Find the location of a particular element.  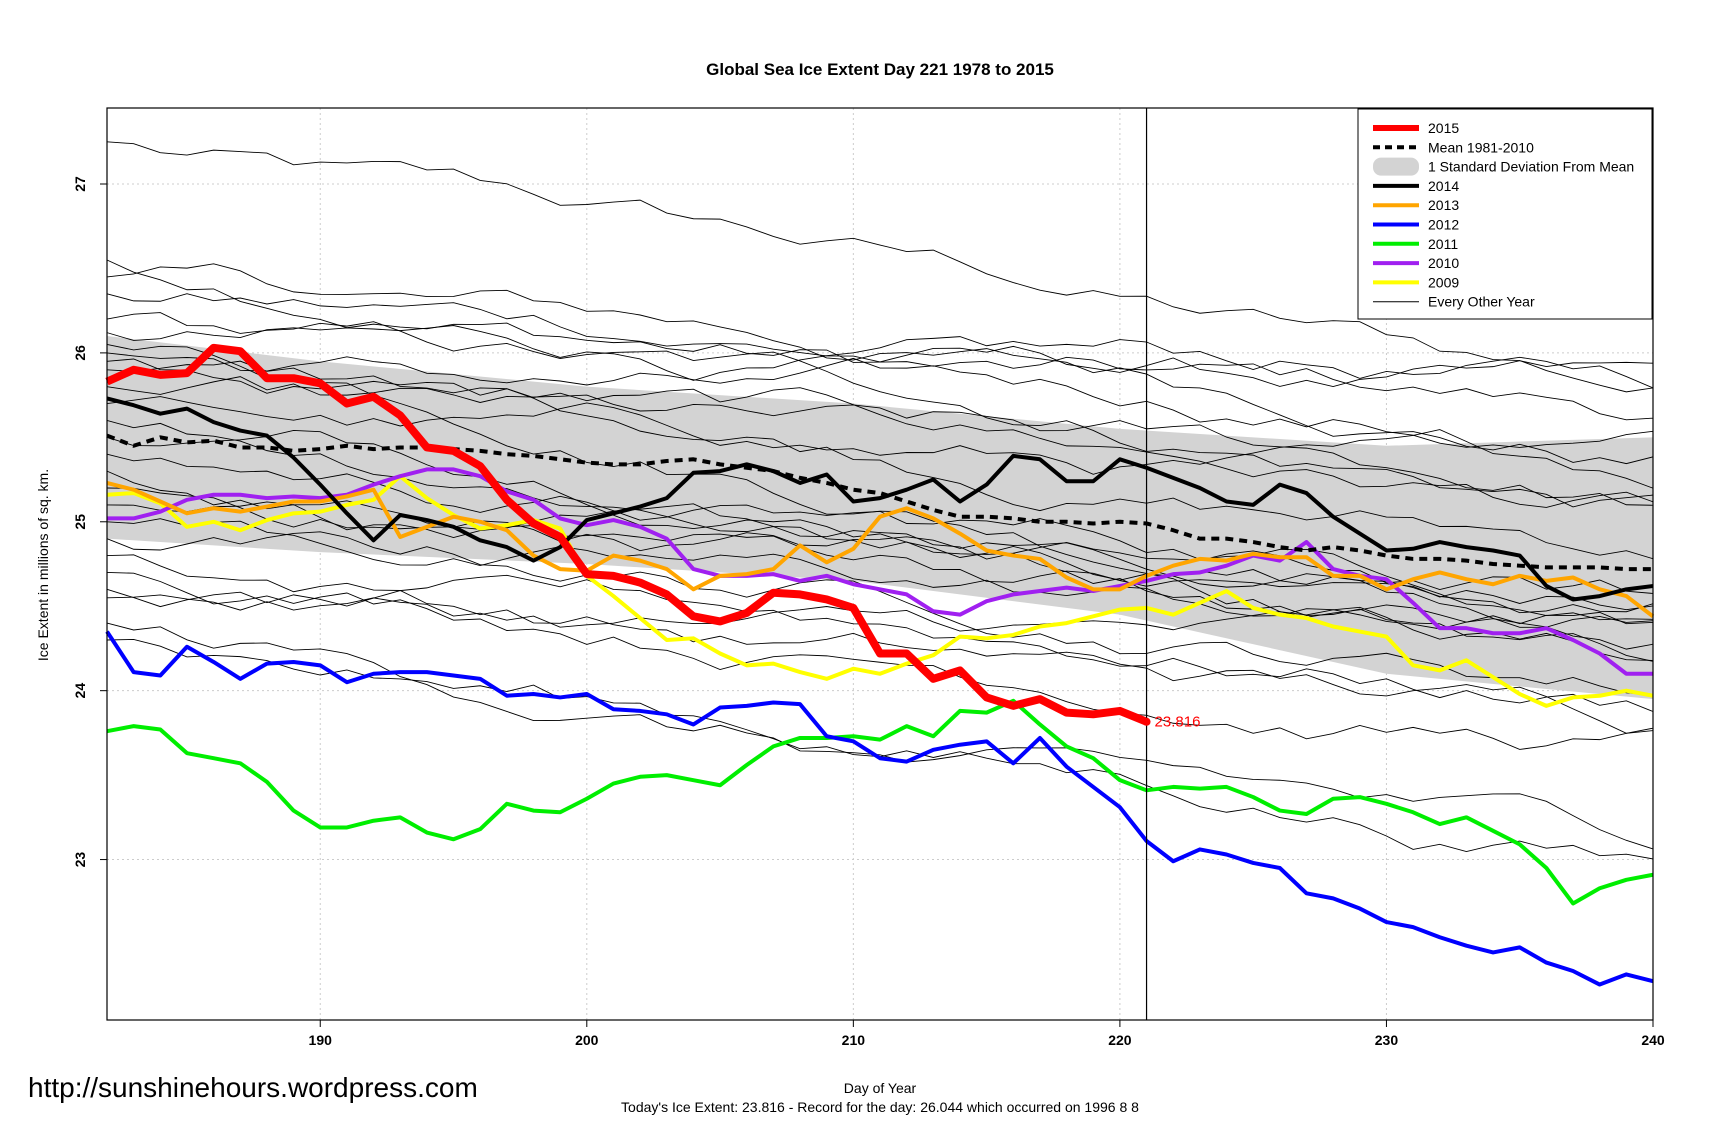

legend-label: 1 Standard Deviation From Mean is located at coordinates (1531, 167).